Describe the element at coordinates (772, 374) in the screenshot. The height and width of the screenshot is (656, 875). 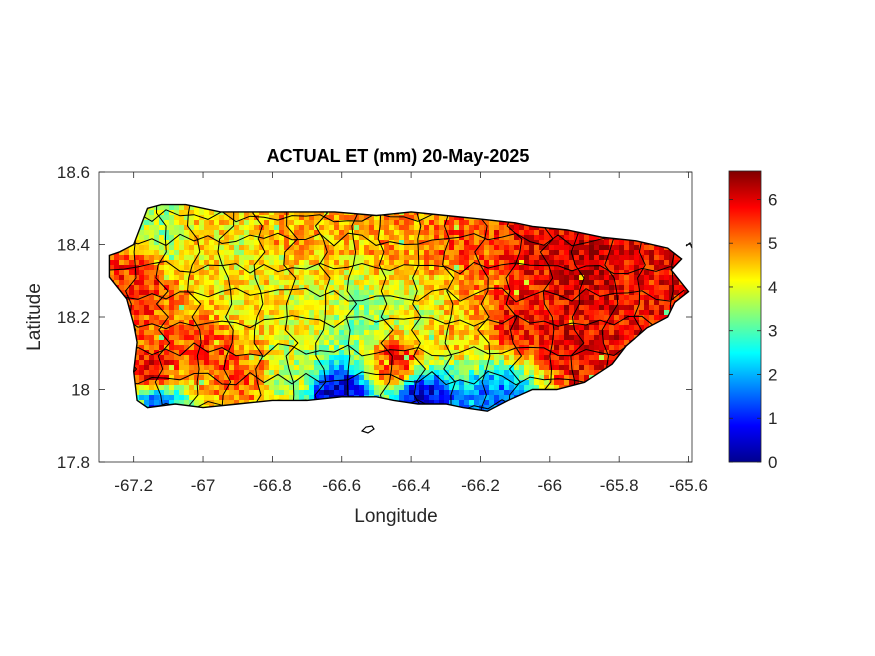
I see `colorbar-tick-label: 2` at that location.